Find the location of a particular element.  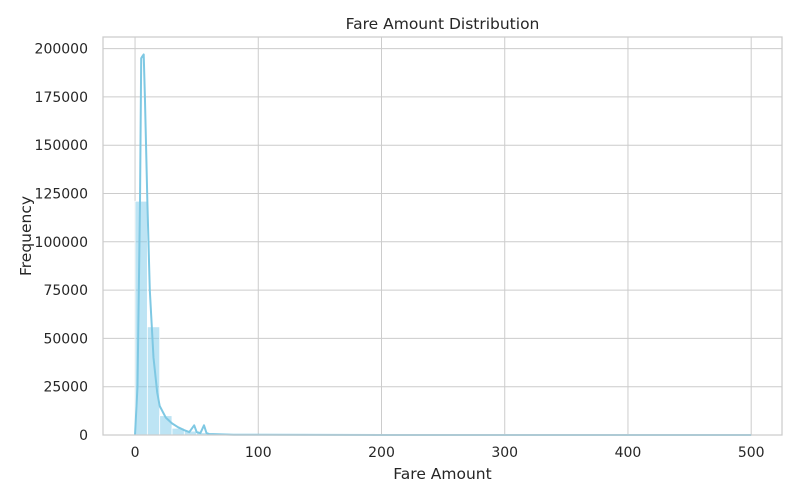

y-tick-label: 175000 is located at coordinates (61, 98).